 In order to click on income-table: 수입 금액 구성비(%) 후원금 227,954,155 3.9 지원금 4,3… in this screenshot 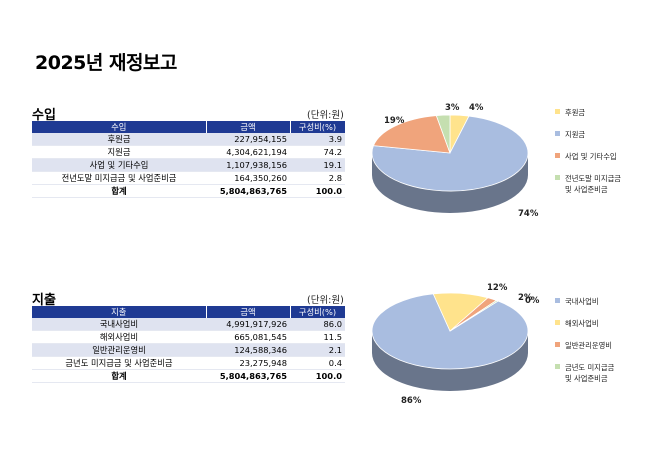, I will do `click(189, 159)`.